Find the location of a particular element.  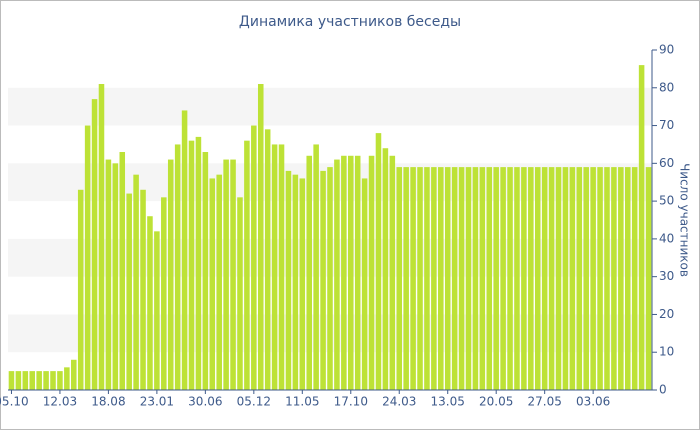

y-tick-label: 20 is located at coordinates (666, 314).